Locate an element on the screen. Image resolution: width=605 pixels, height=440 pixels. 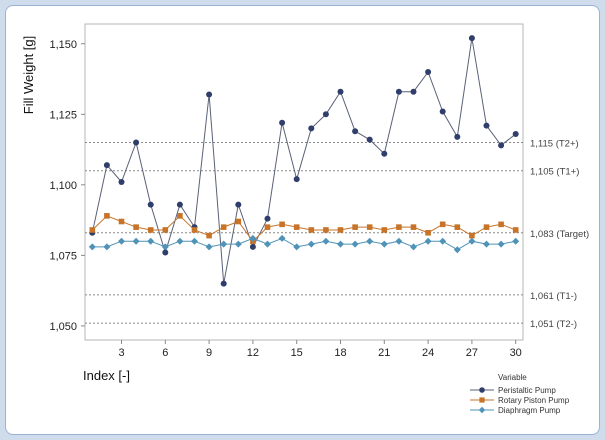
x-tick-label: 18 is located at coordinates (340, 353).